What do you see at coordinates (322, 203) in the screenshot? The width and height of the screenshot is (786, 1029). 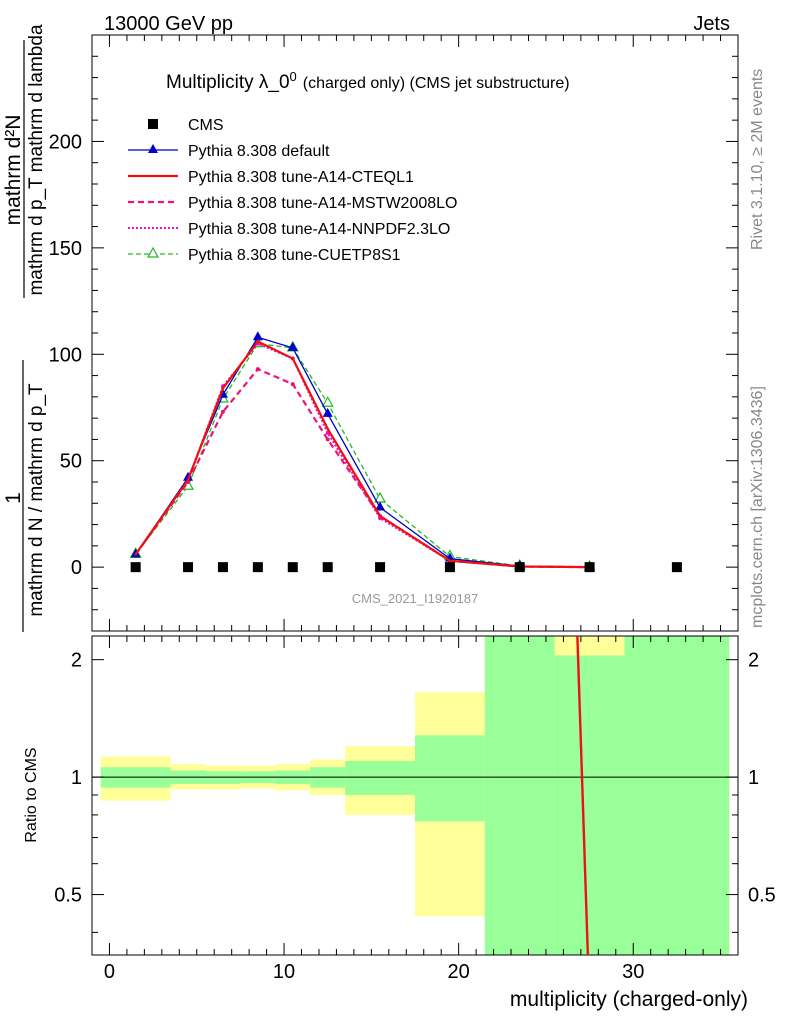 I see `legend-label-mstw: Pythia 8.308 tune-A14-MSTW2008LO` at bounding box center [322, 203].